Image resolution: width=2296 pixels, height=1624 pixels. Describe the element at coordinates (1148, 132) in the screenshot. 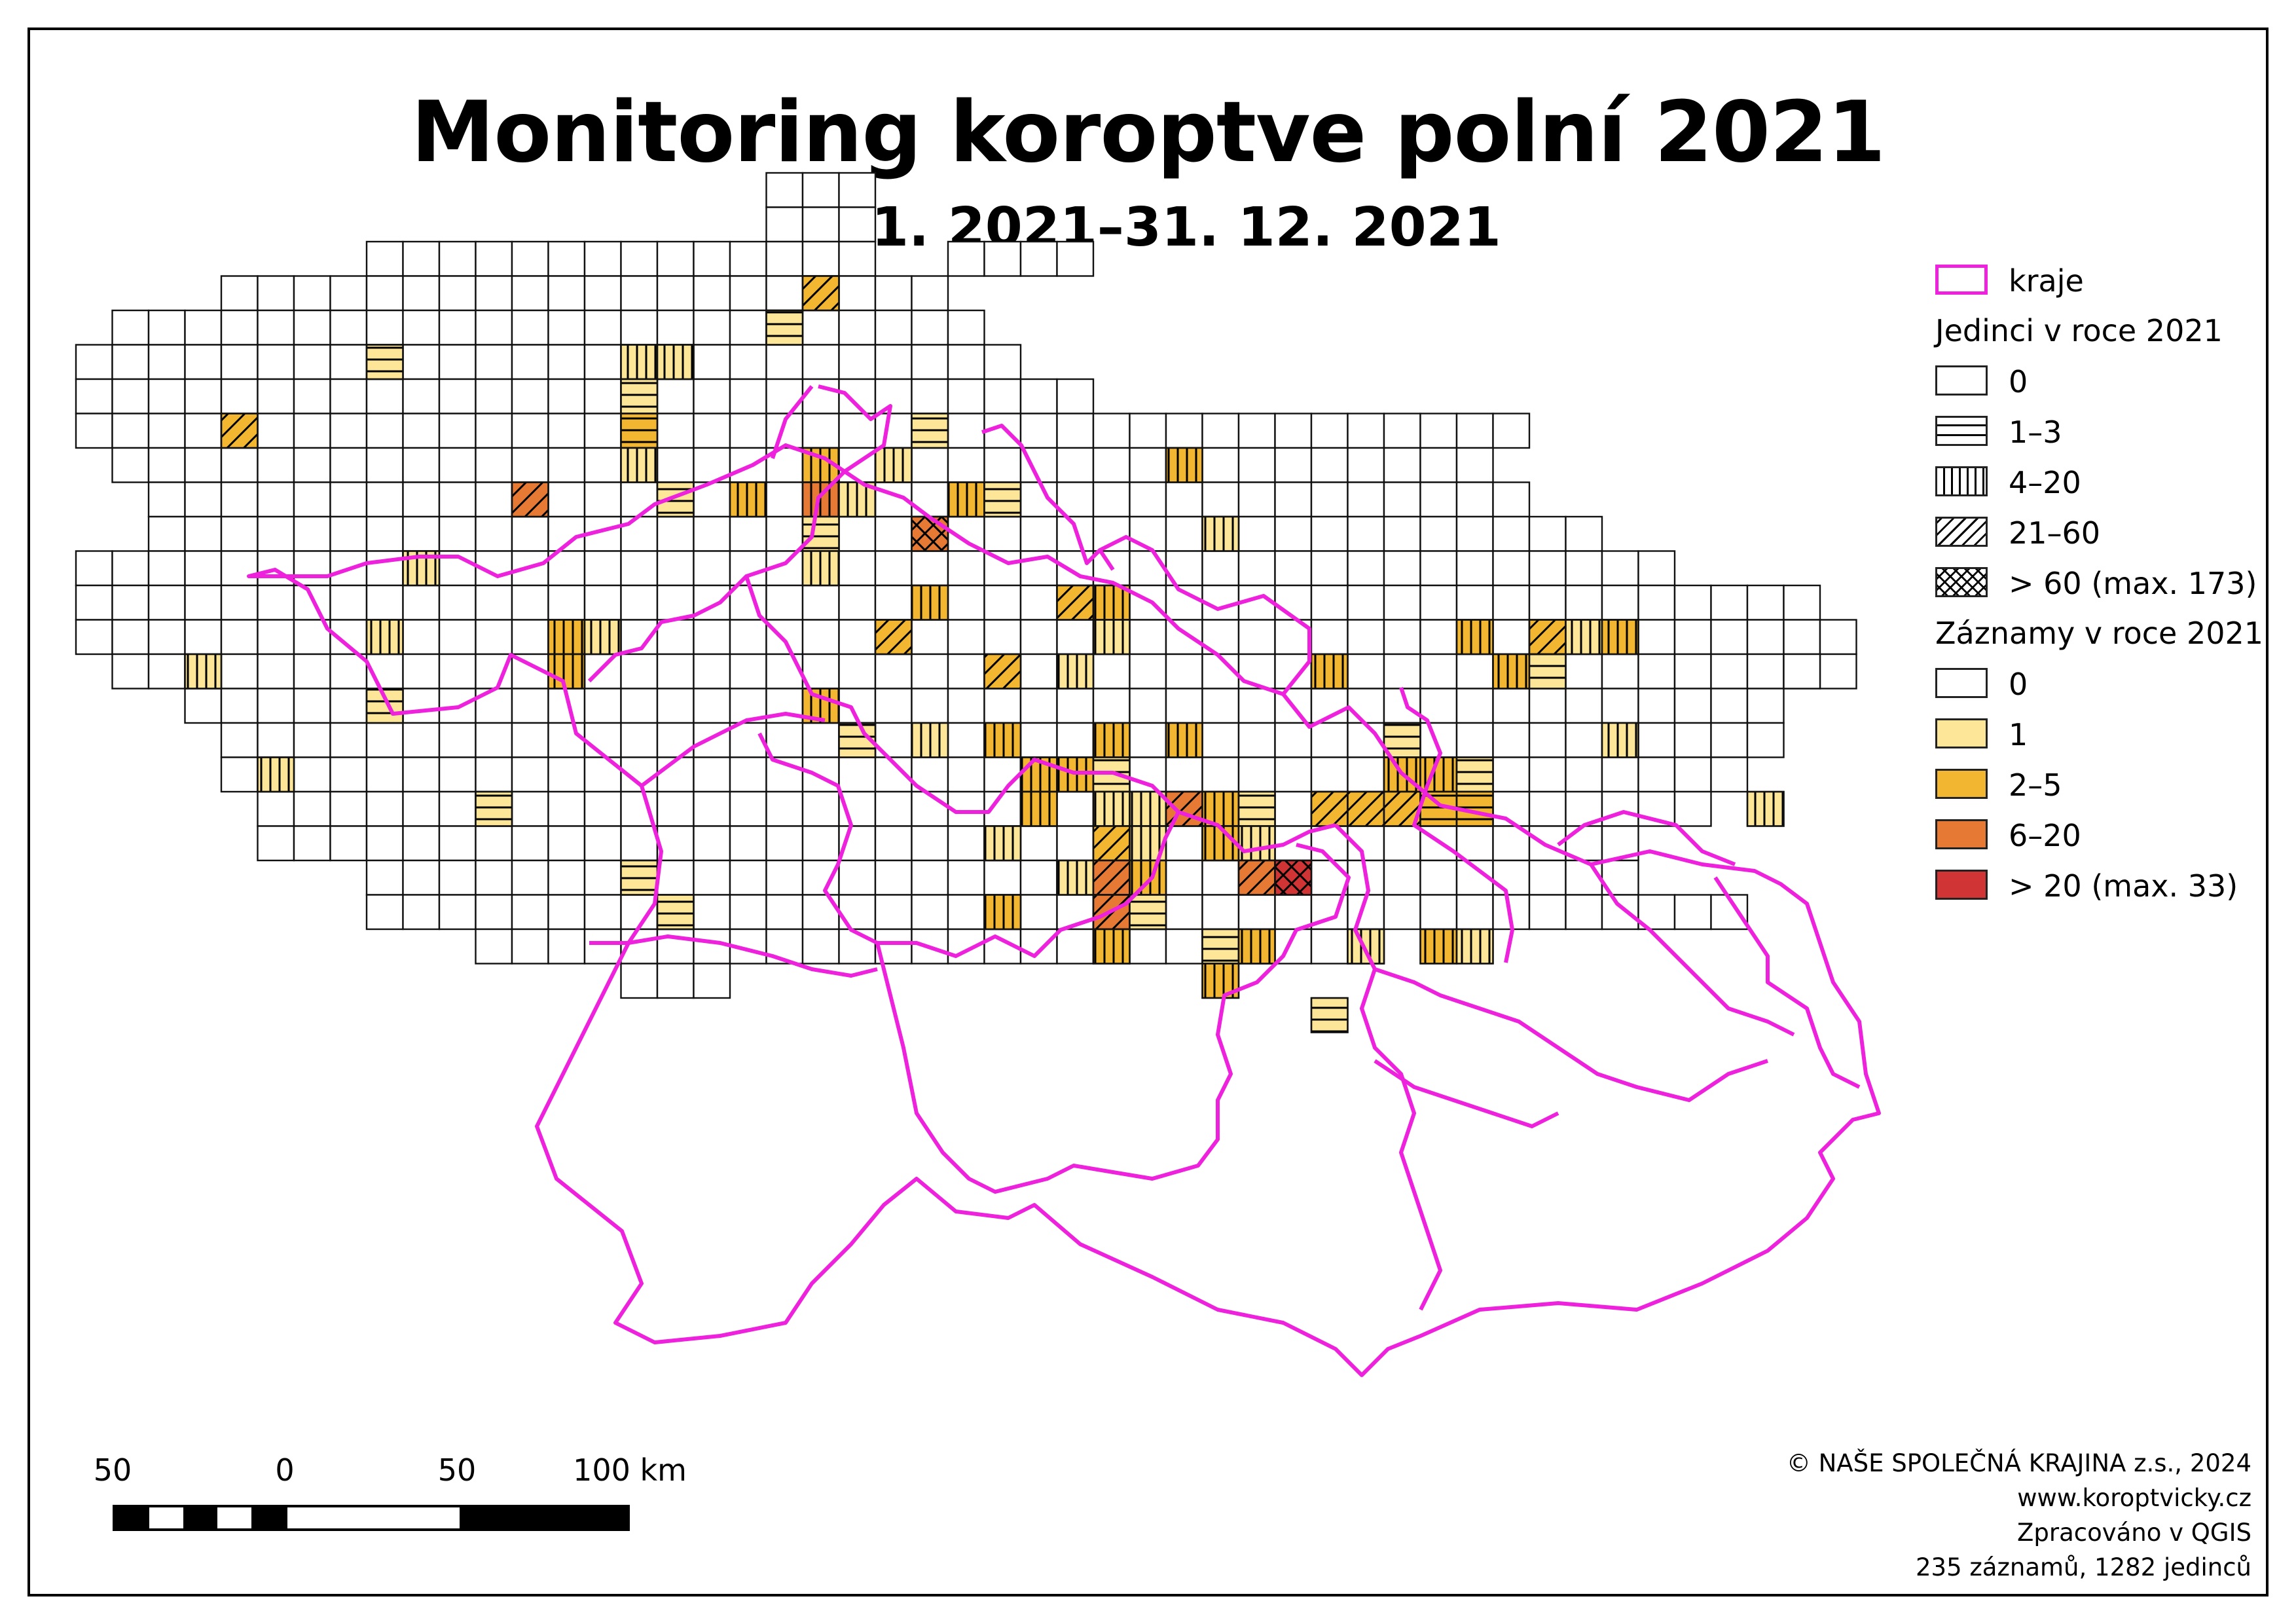

I see `map-title: Monitoring koroptve polní 2021` at that location.